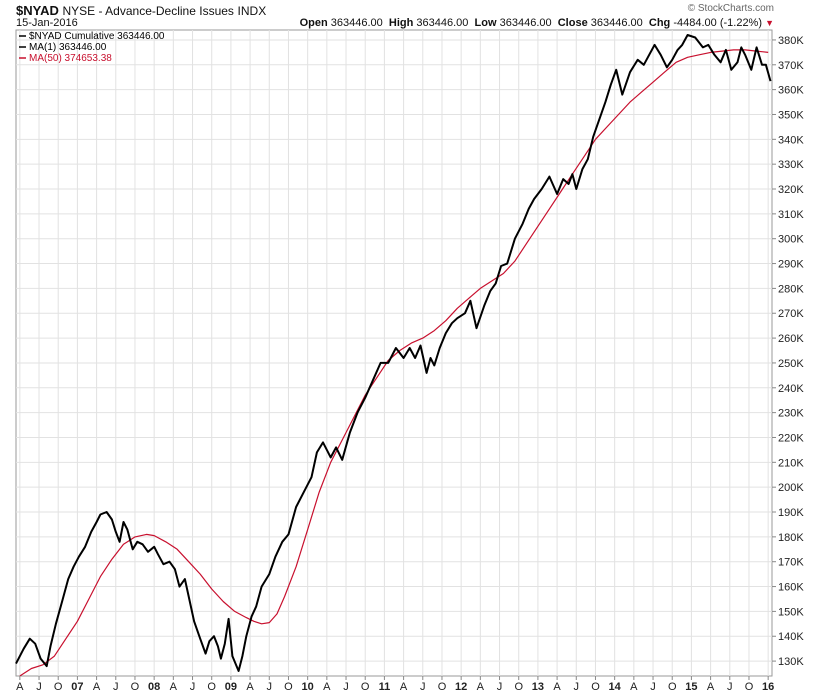 This screenshot has width=820, height=695. Describe the element at coordinates (718, 23) in the screenshot. I see `chg-value: -4484.00 (-1.22%)` at that location.